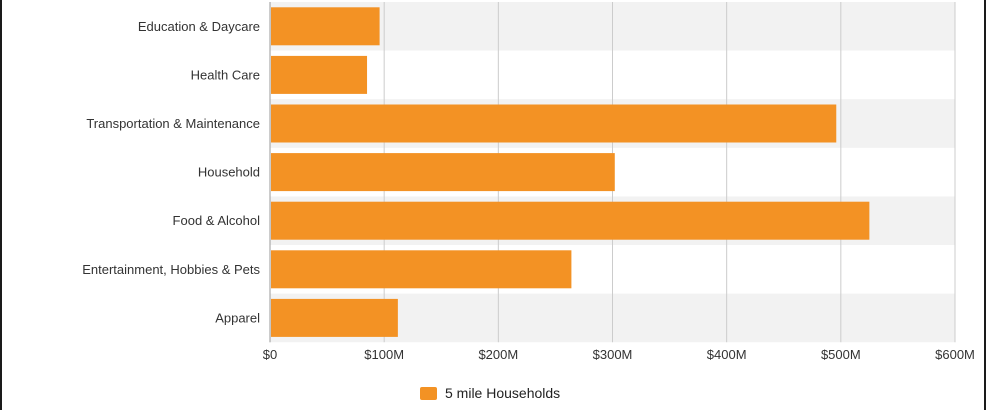 This screenshot has width=986, height=410. What do you see at coordinates (613, 354) in the screenshot?
I see `x-tick-label-300: $300M` at bounding box center [613, 354].